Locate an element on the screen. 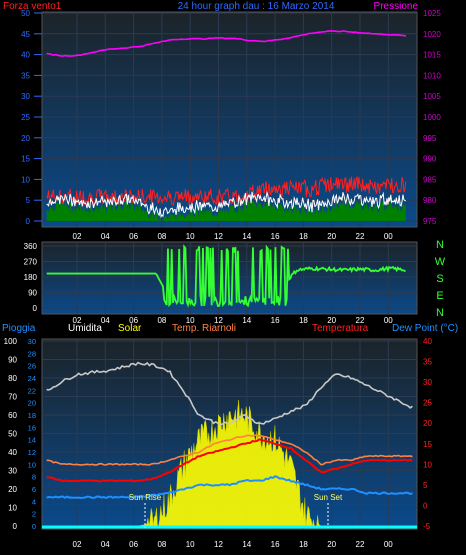 This screenshot has height=555, width=466. panel2-left-axis: 0 90 180 270 360 is located at coordinates (31, 277).